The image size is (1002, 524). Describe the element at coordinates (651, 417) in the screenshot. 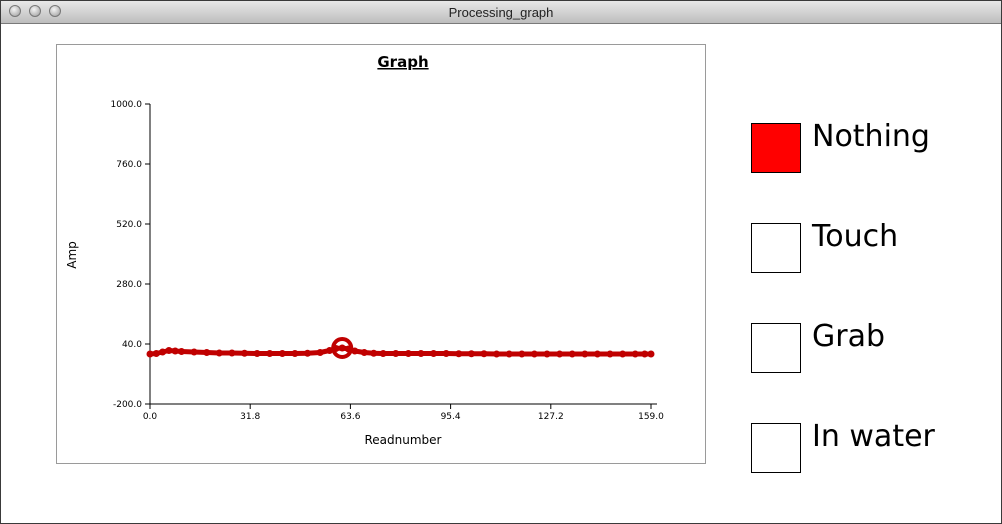

I see `x-tick-label: 159.0` at that location.